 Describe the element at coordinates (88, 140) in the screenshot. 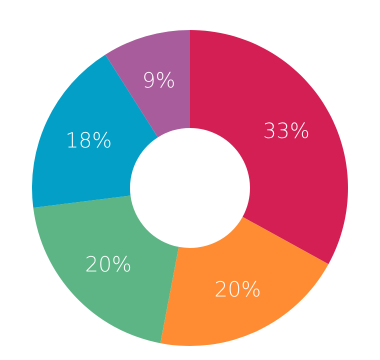

I see `data-label: 18%` at that location.